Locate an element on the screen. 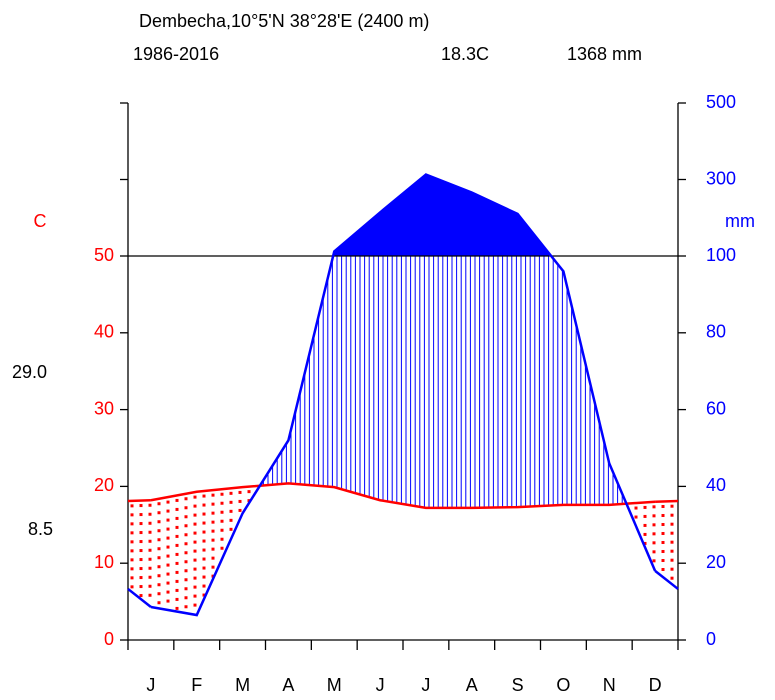 The image size is (775, 700). y-tick-label: 50 is located at coordinates (104, 255).